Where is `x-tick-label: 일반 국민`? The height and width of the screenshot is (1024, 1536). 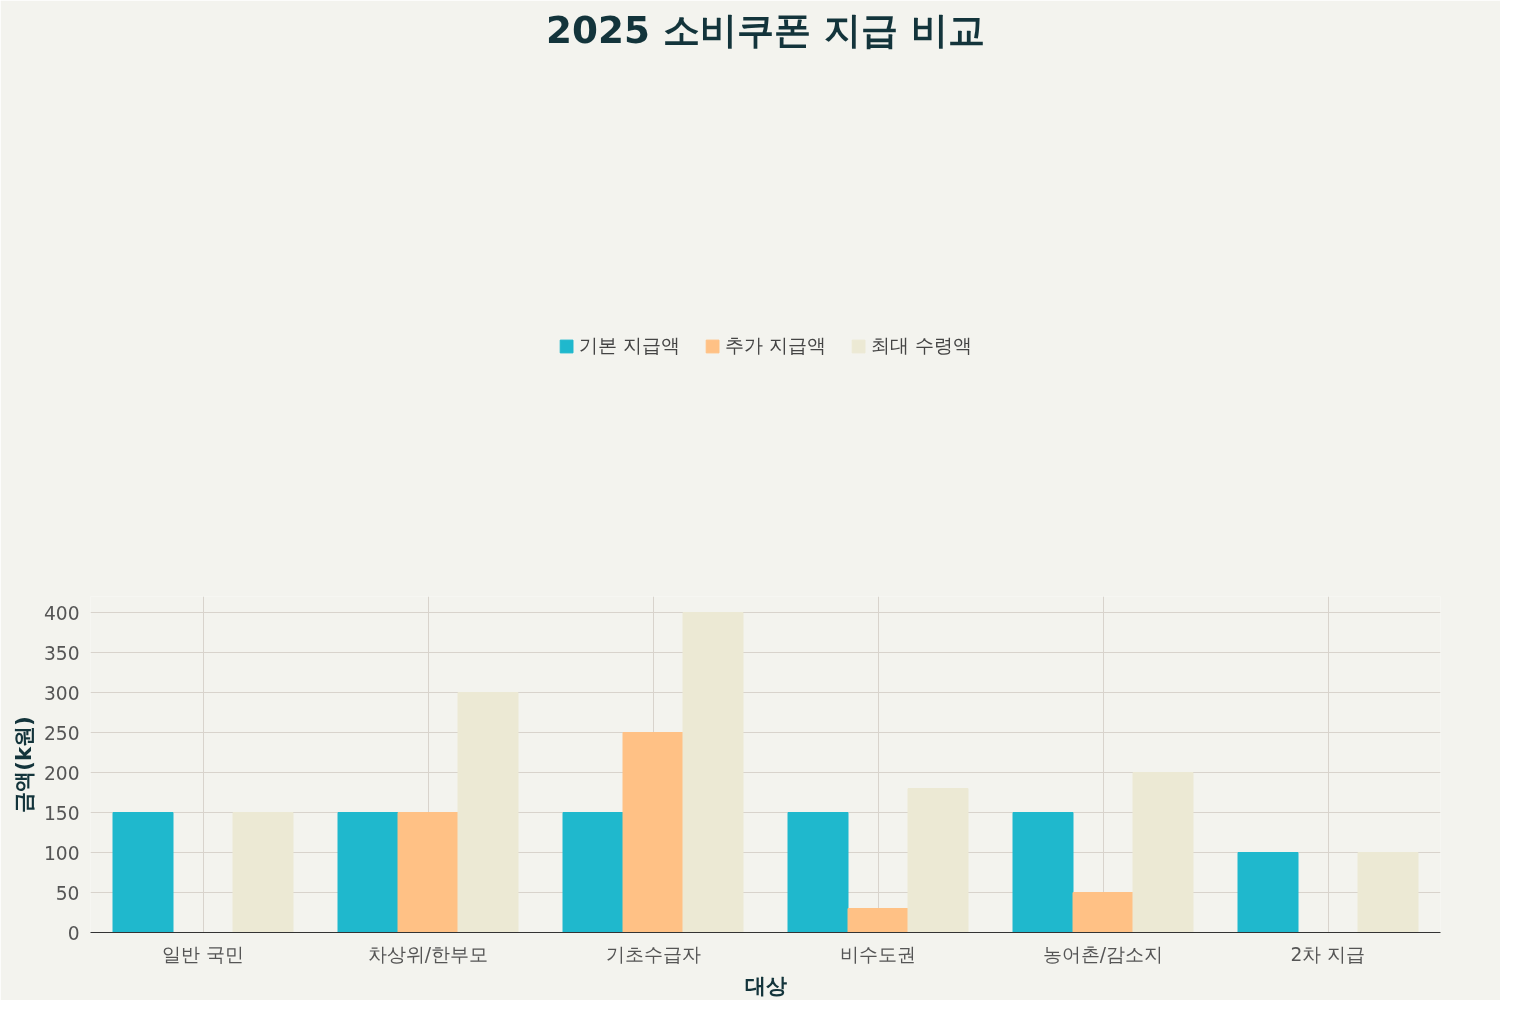
x-tick-label: 일반 국민 is located at coordinates (203, 954).